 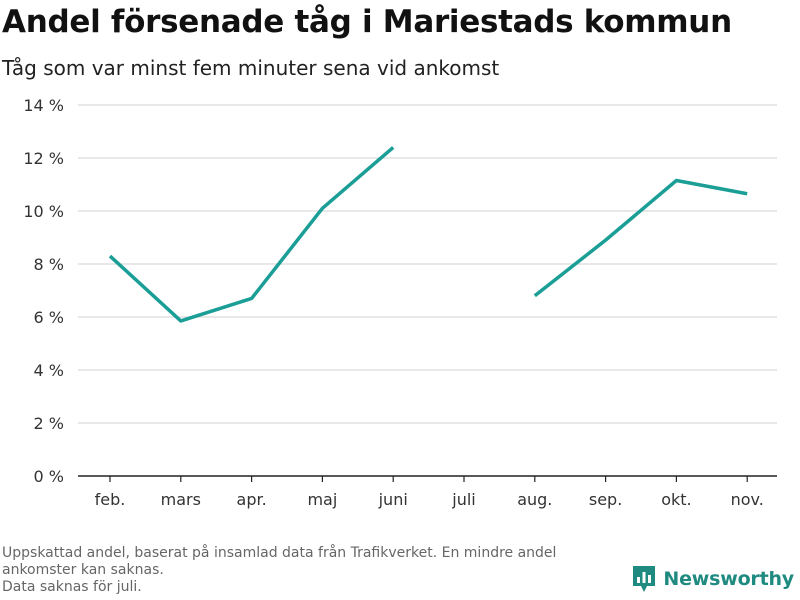 I want to click on chart-title: Andel försenade tåg i Mariestads kommun, so click(x=367, y=22).